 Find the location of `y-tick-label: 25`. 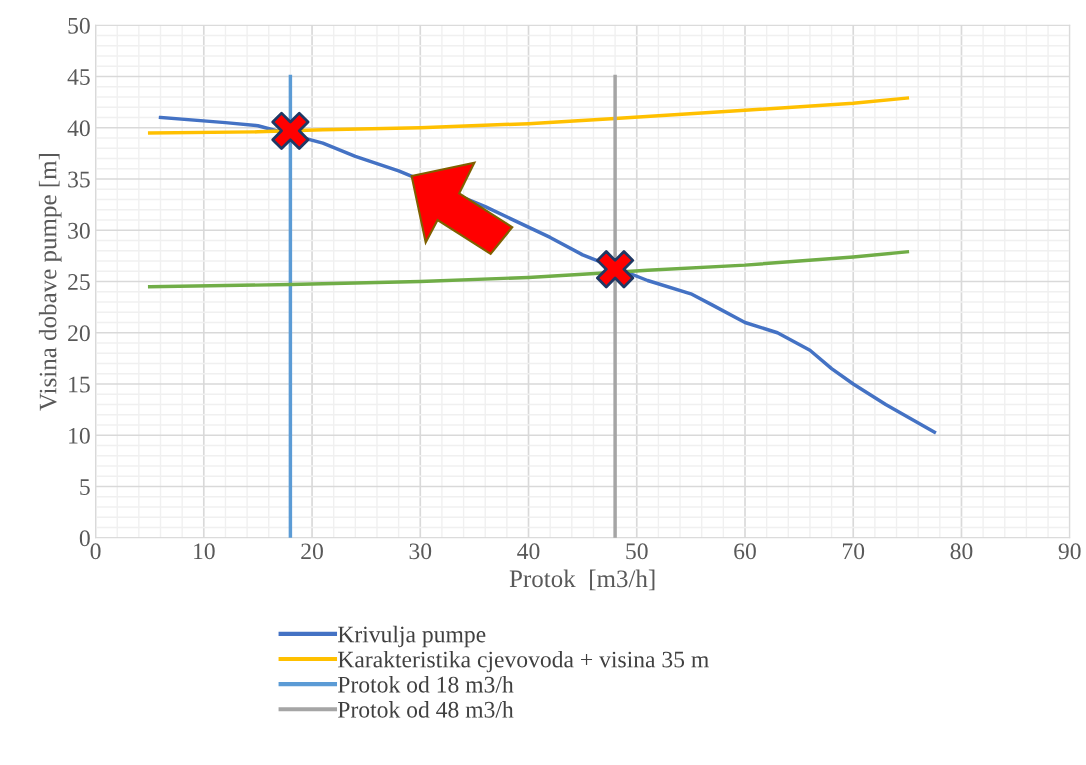

y-tick-label: 25 is located at coordinates (79, 282).